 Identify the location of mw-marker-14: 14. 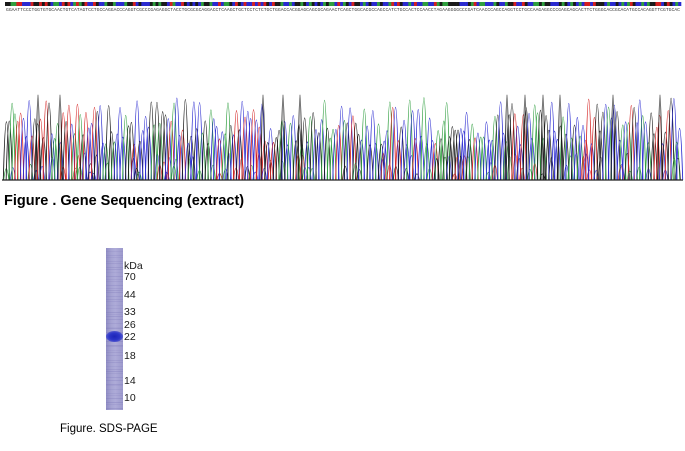
(130, 381).